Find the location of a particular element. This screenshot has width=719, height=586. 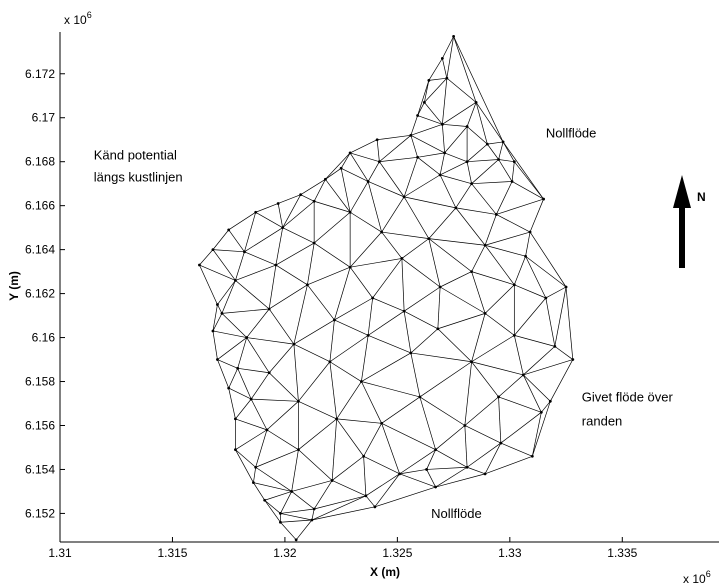

y-tick-label: 6.166 is located at coordinates (40, 206).